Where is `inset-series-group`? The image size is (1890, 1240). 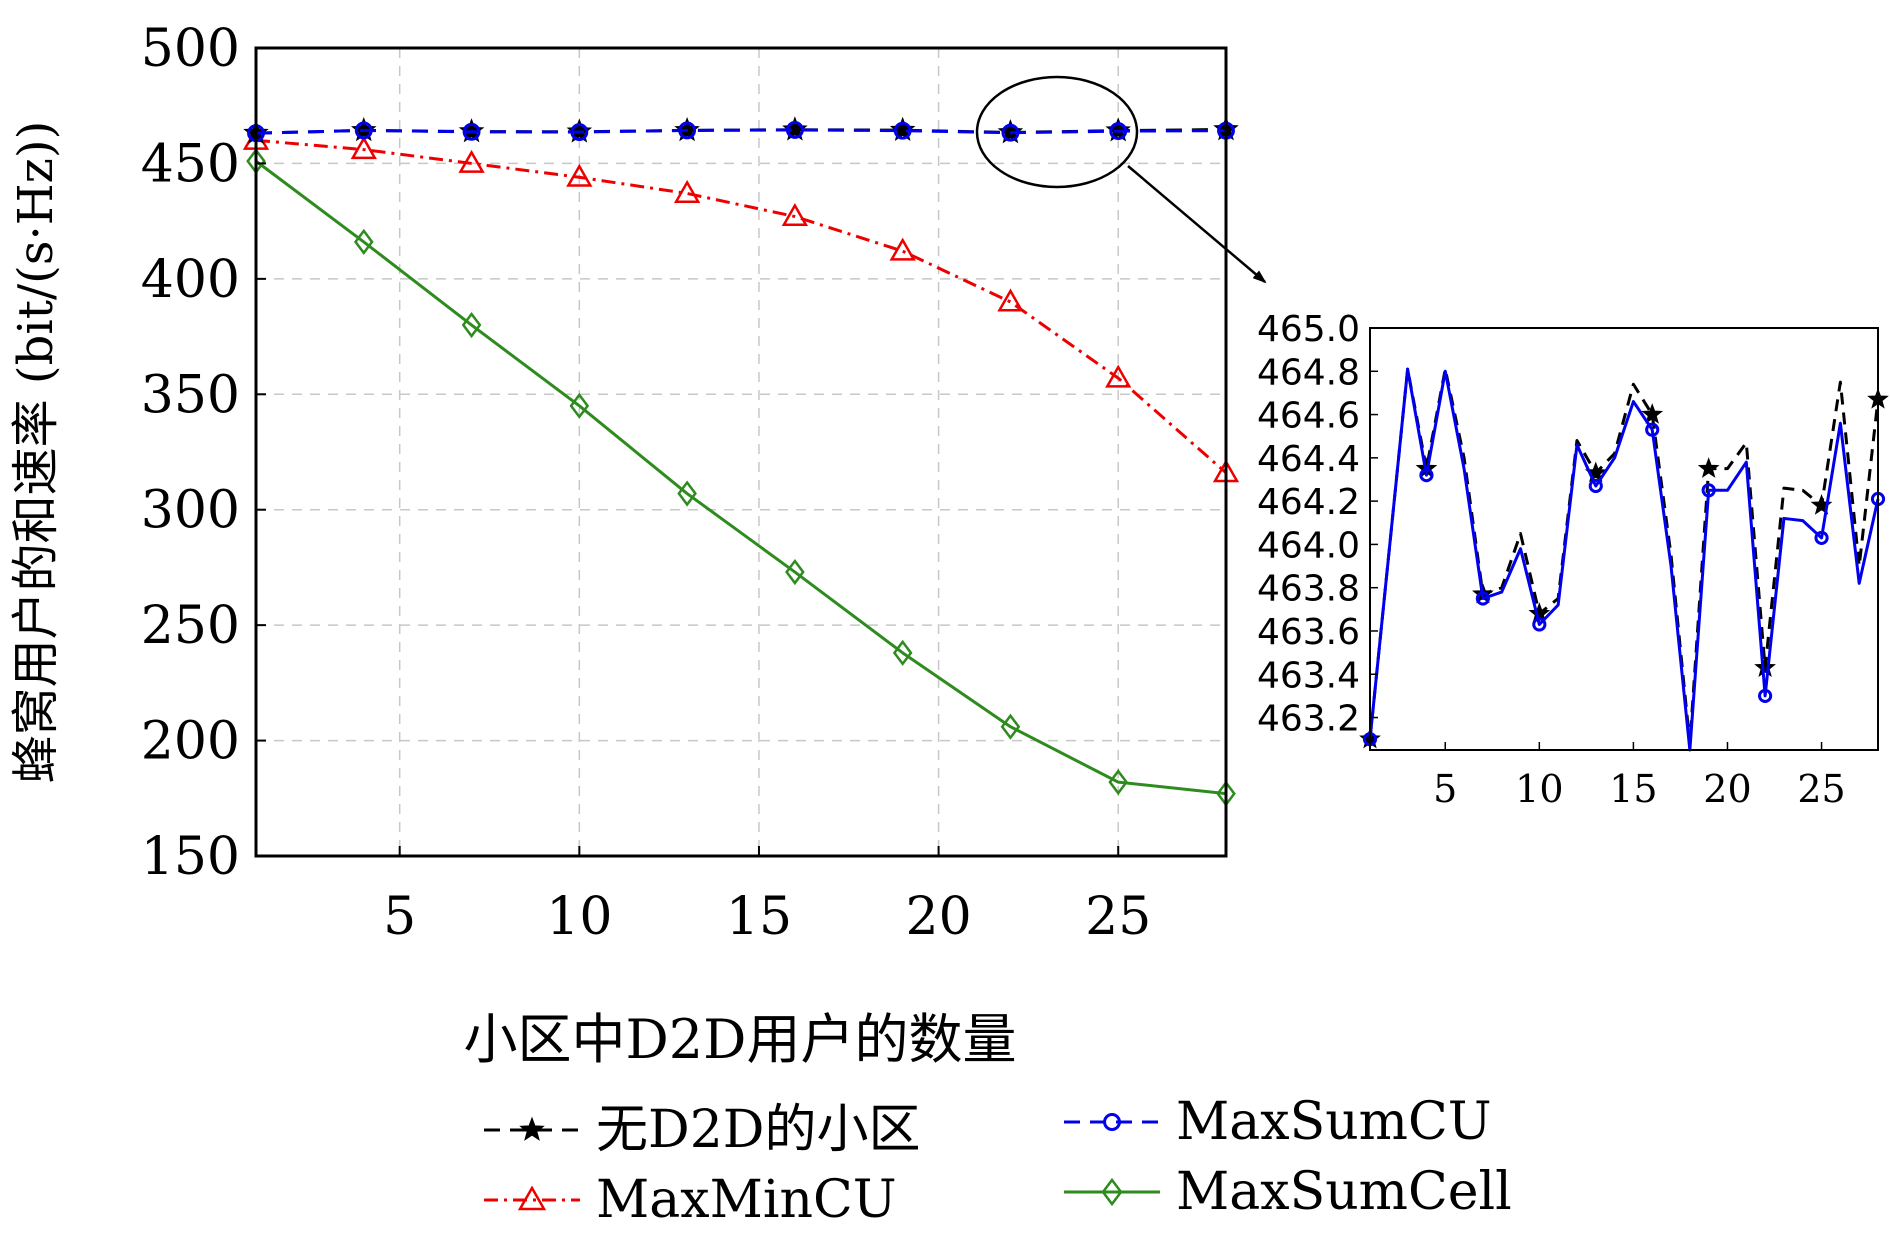
inset-series-group is located at coordinates (1624, 559).